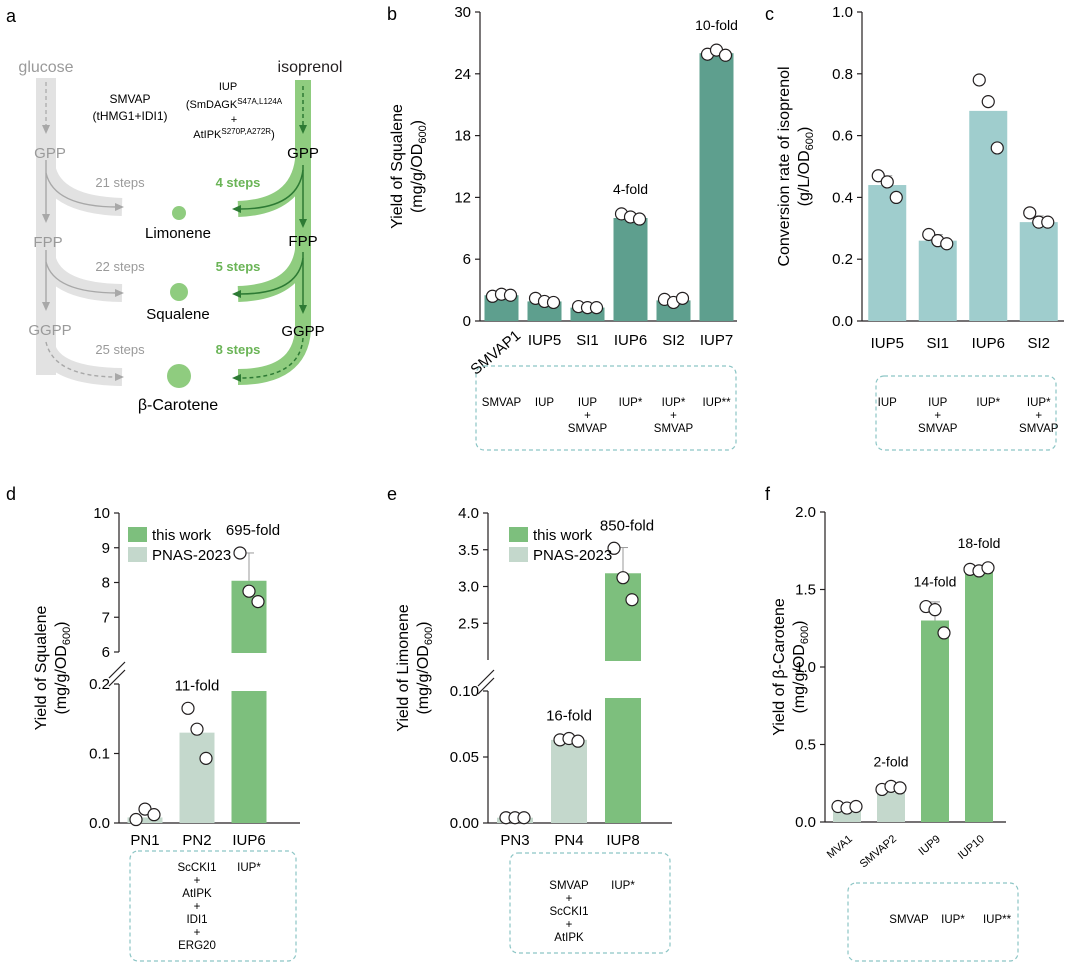 This screenshot has height=963, width=1080. I want to click on y-tick-label: 0.2, so click(99, 684).